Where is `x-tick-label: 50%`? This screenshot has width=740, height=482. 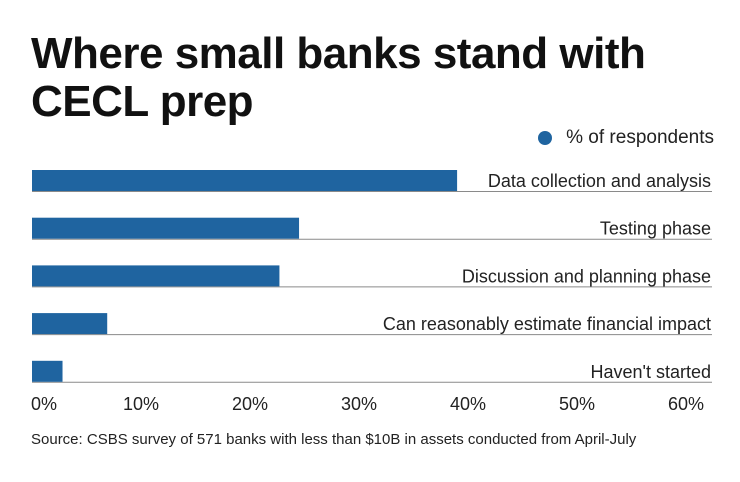 x-tick-label: 50% is located at coordinates (577, 404).